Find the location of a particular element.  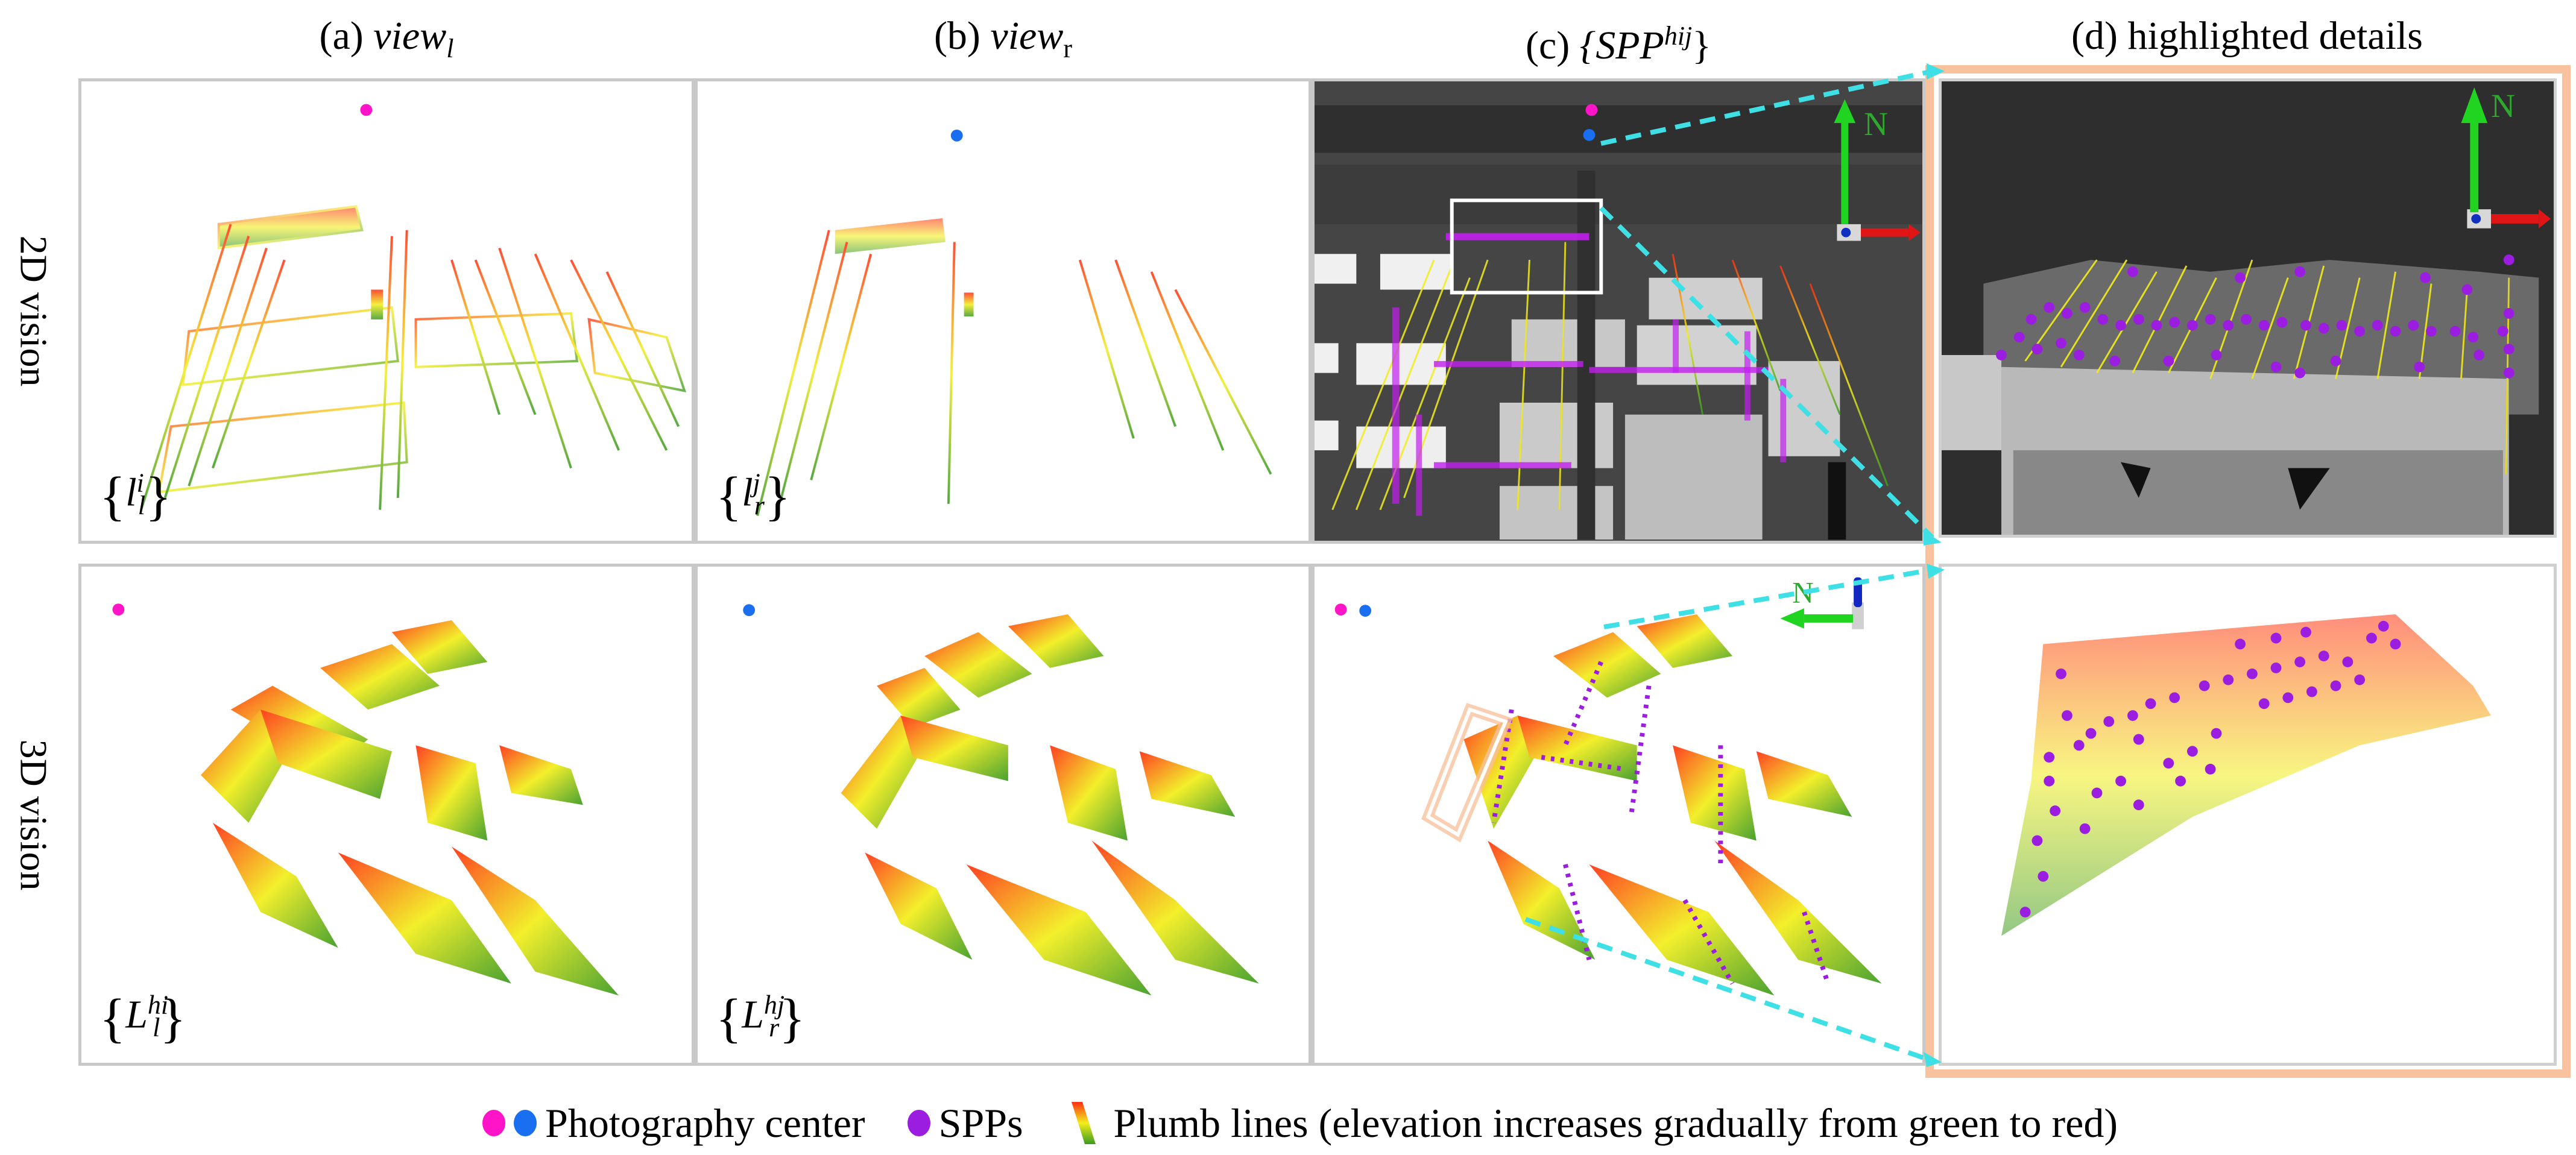

panel-c-3d: N is located at coordinates (1618, 815).